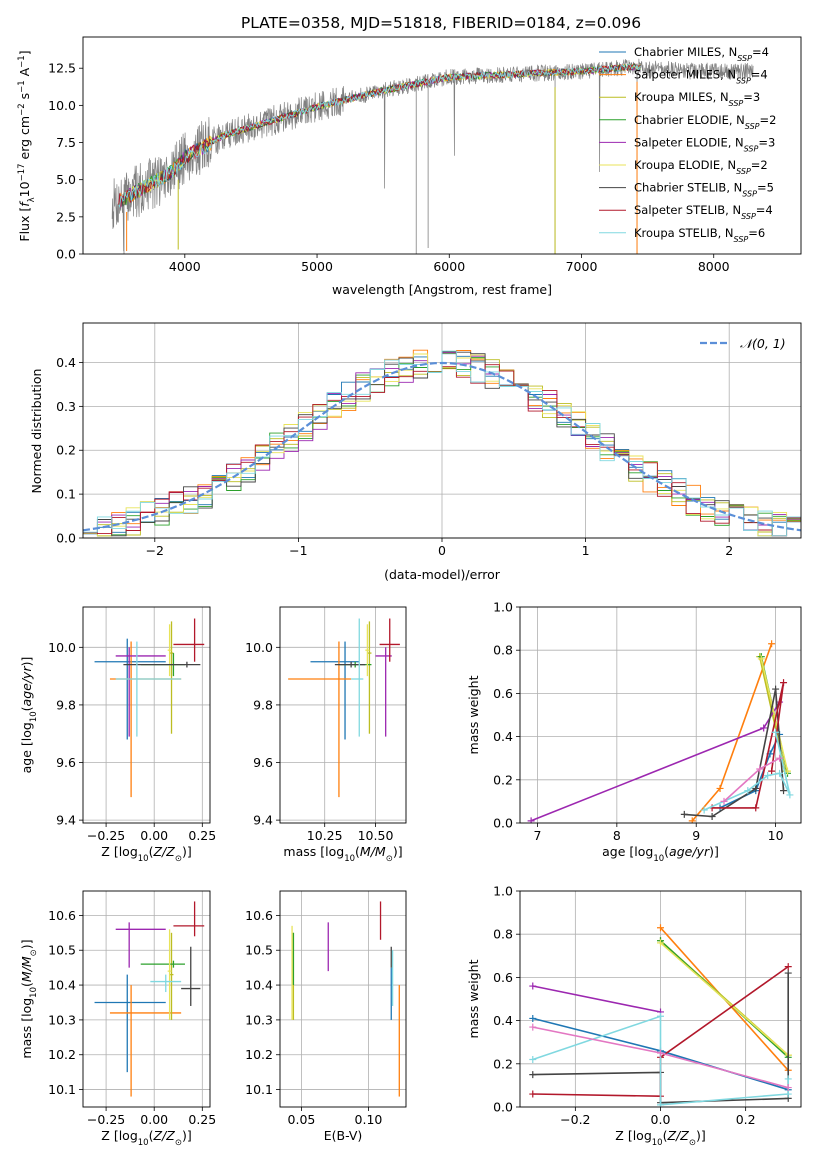  What do you see at coordinates (743, 343) in the screenshot?
I see `legend: 𝒩(0, 1)` at bounding box center [743, 343].